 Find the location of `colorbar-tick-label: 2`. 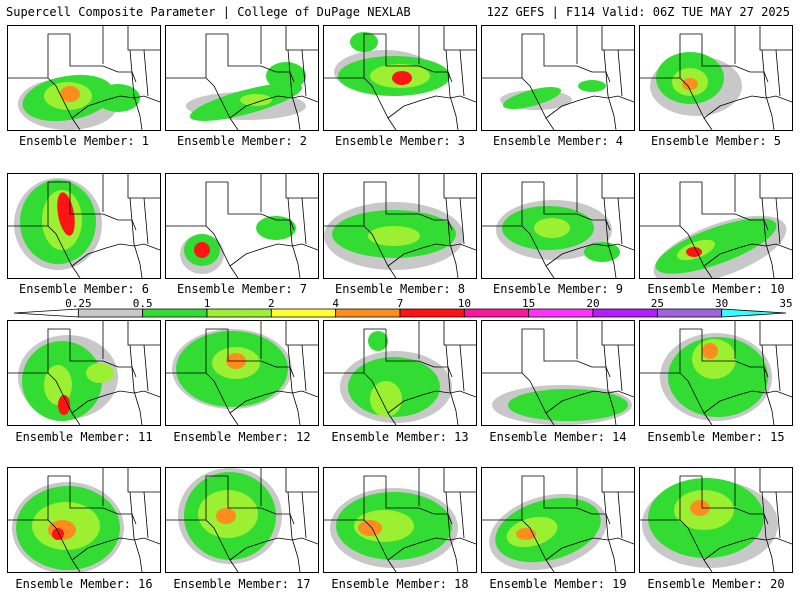

colorbar-tick-label: 2 is located at coordinates (271, 303).